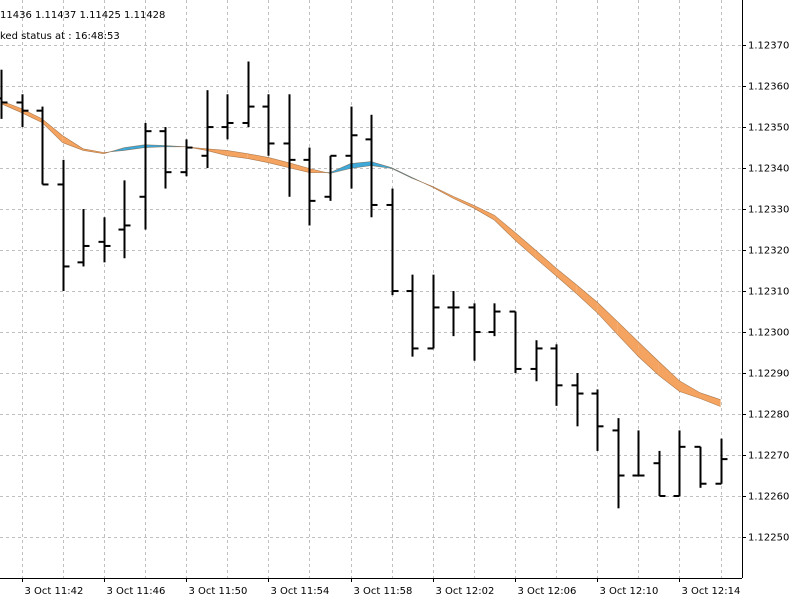 The width and height of the screenshot is (800, 600). I want to click on y-tick-label: 1.12340, so click(768, 169).